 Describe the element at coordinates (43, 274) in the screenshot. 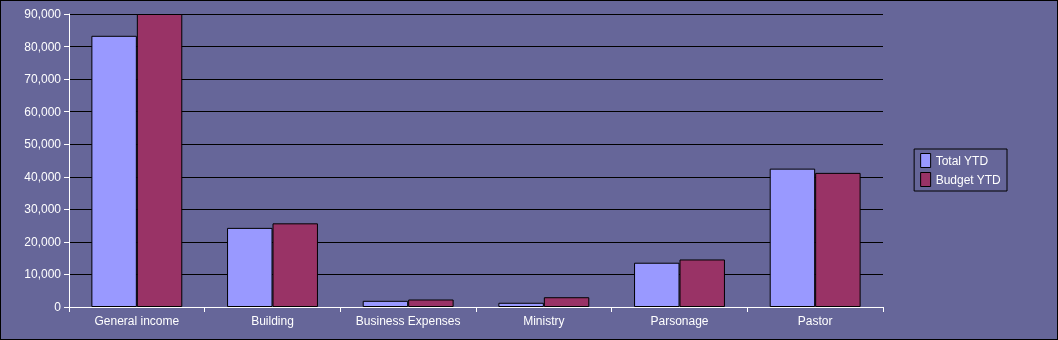

I see `y-tick-label: 10,000` at that location.